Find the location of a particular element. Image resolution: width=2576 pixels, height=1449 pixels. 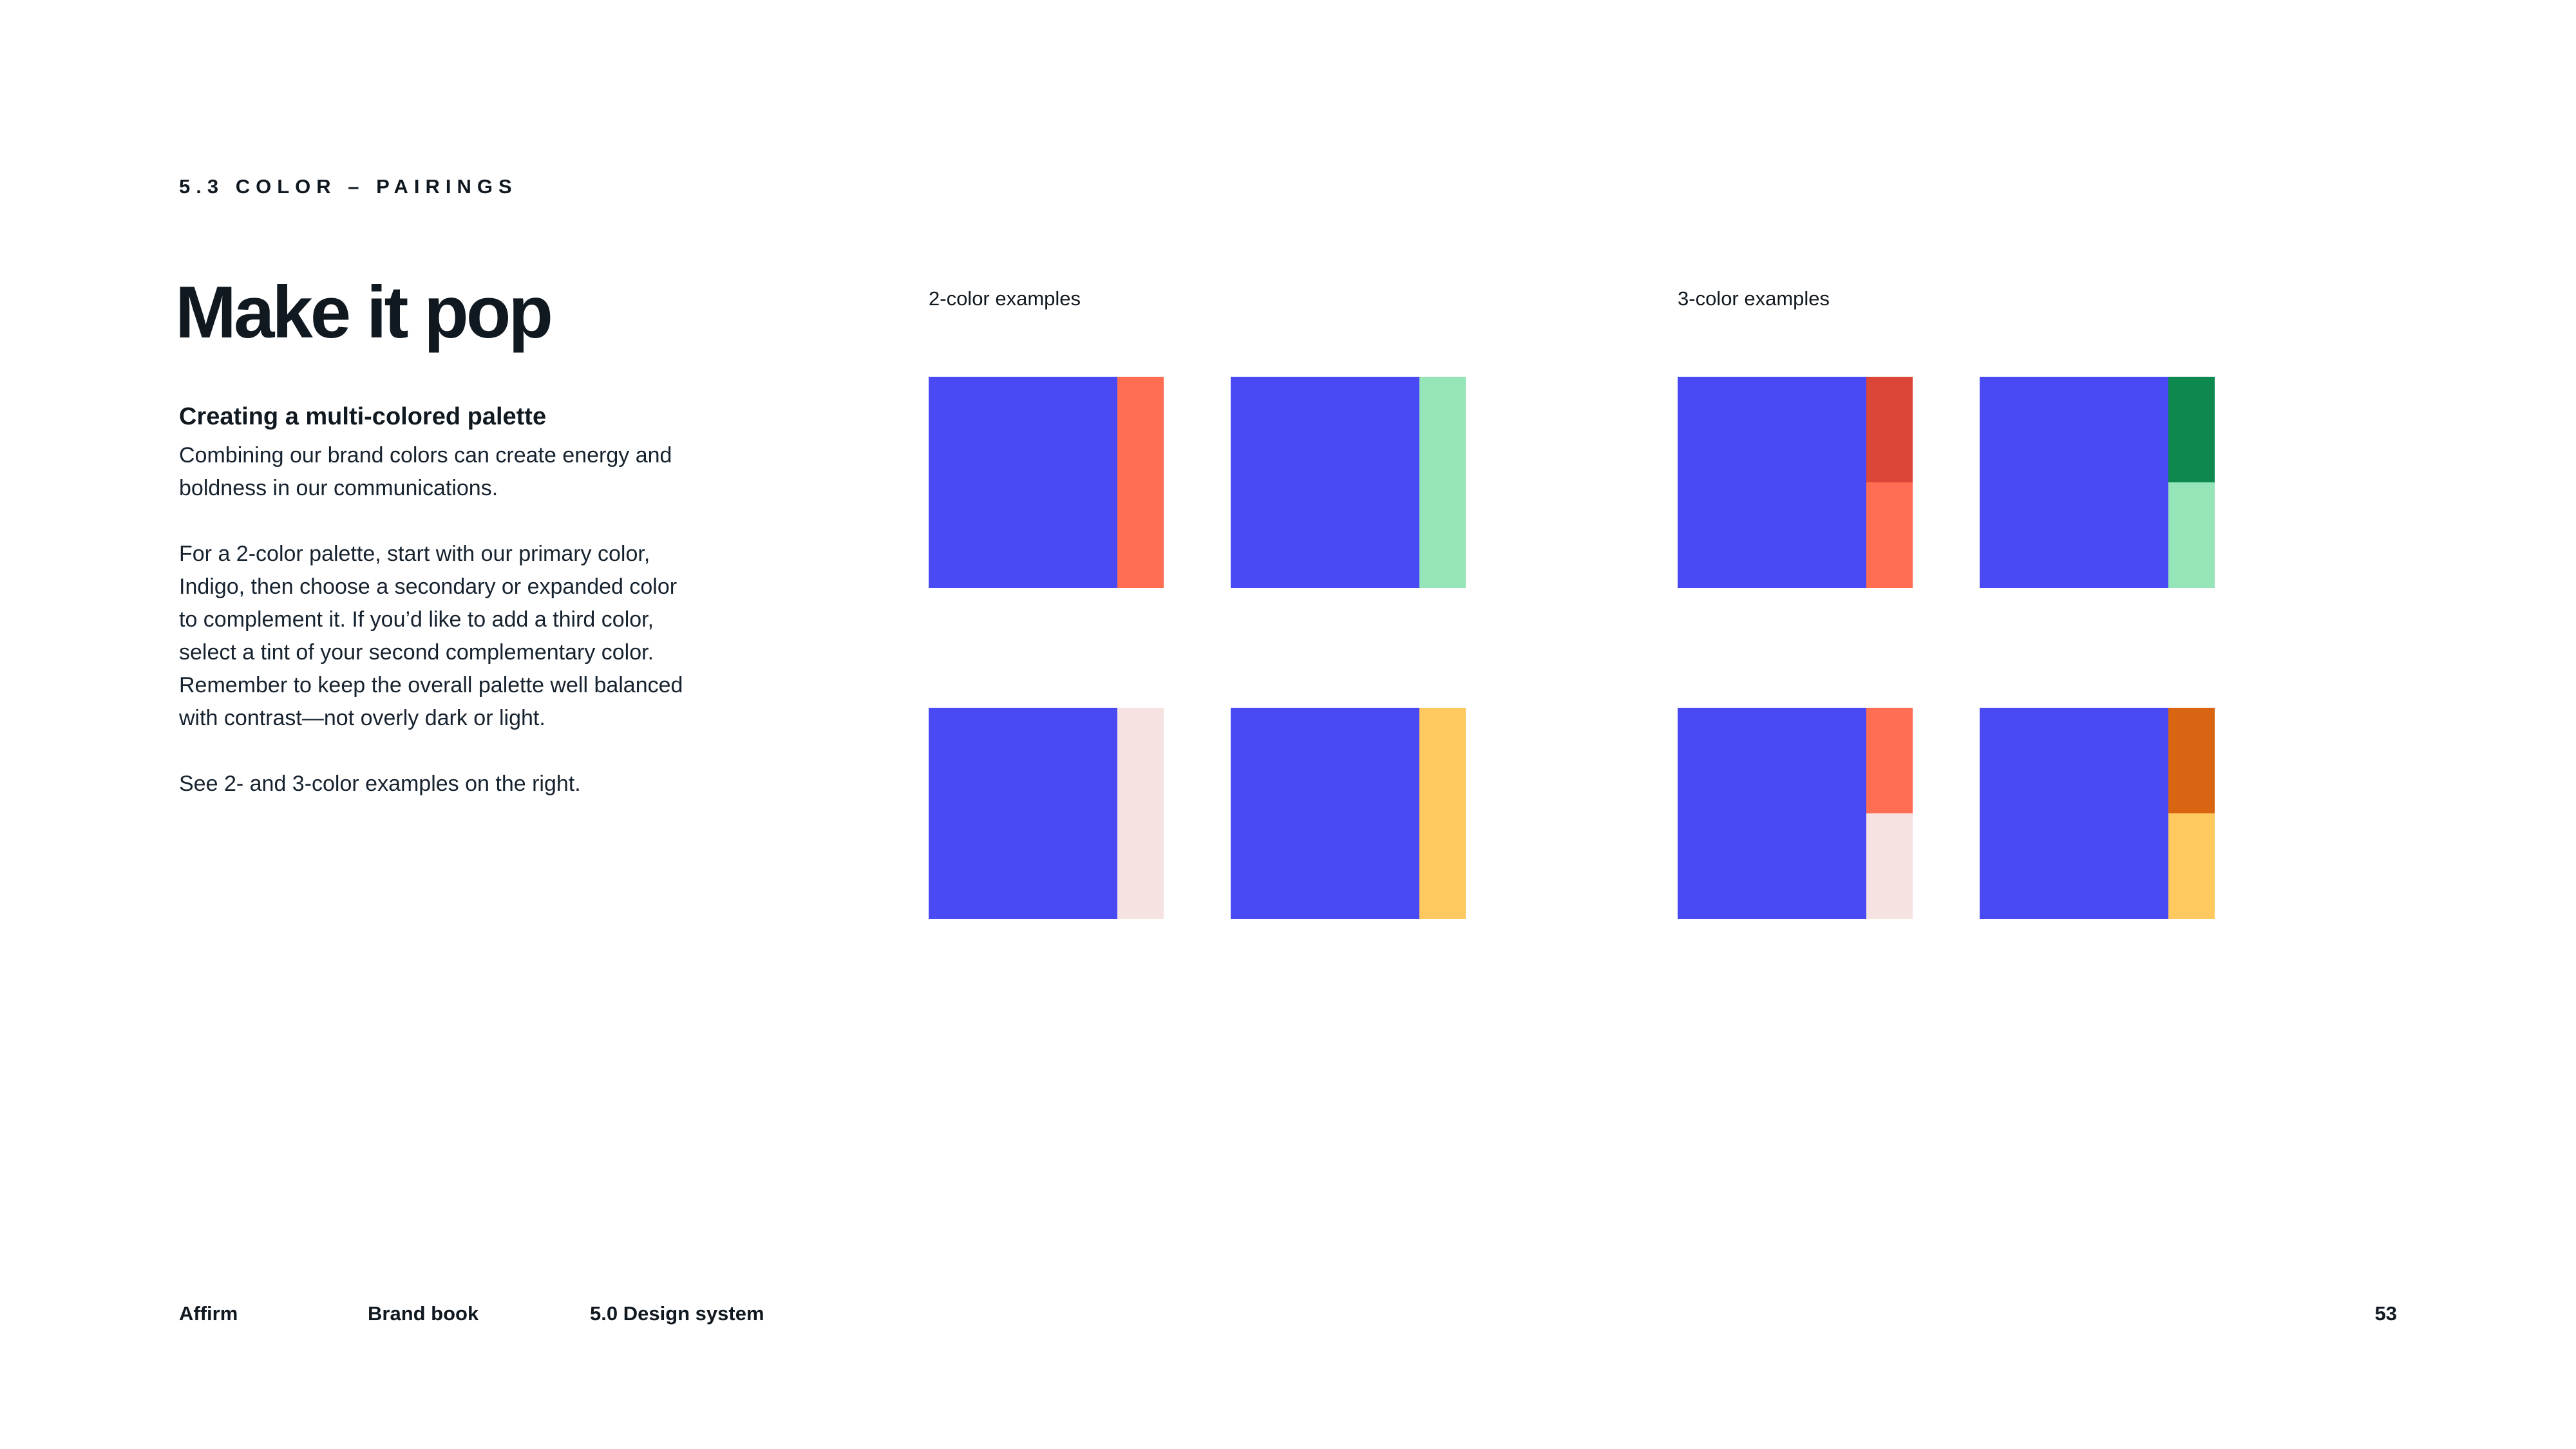

footer-section: 5.0 Design system is located at coordinates (677, 1314).